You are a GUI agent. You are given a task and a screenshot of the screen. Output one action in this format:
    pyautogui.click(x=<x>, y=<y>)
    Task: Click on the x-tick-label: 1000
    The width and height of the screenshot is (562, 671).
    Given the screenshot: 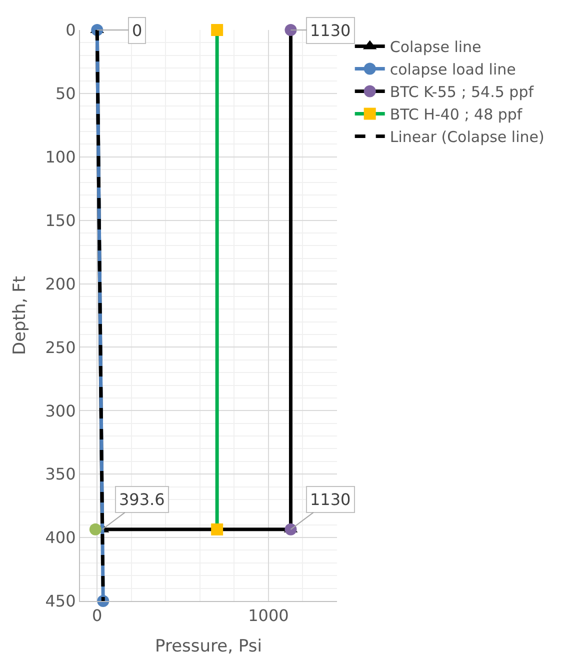 What is the action you would take?
    pyautogui.click(x=268, y=616)
    